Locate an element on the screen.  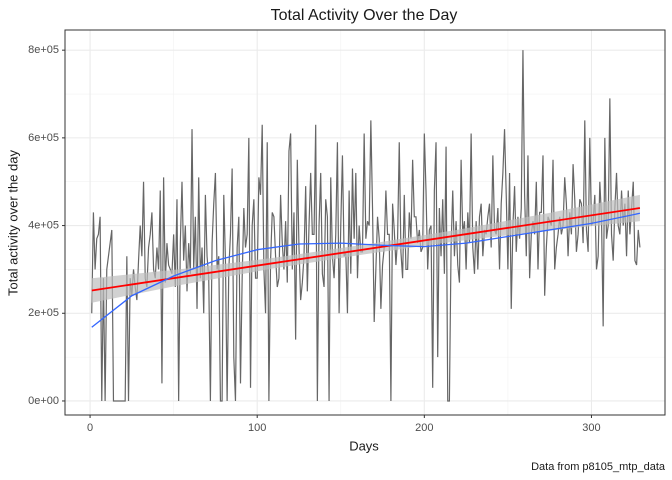
x-tick-label: 300 is located at coordinates (591, 428).